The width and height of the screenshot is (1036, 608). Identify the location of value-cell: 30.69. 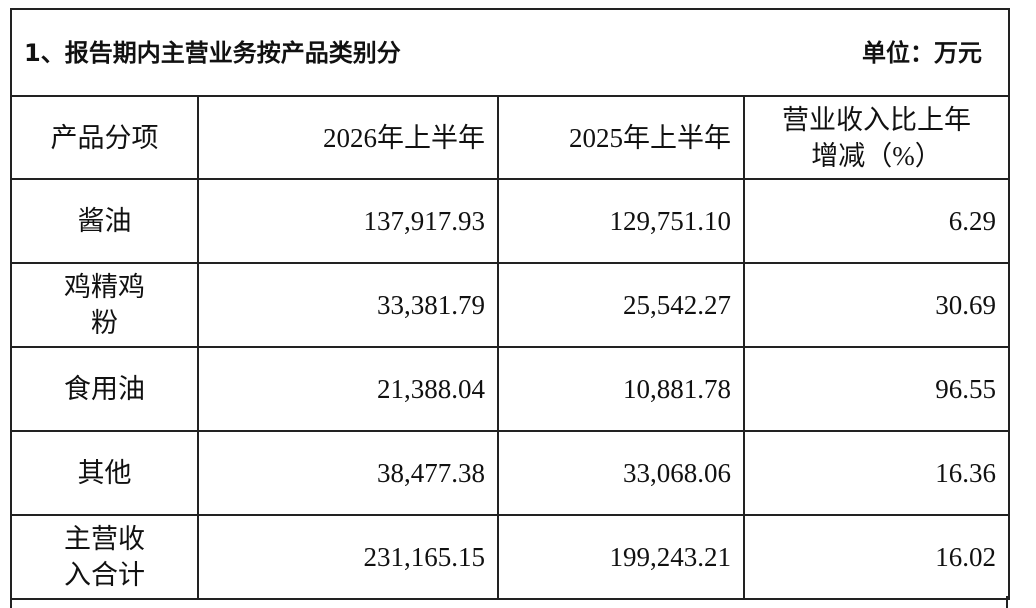
(876, 305).